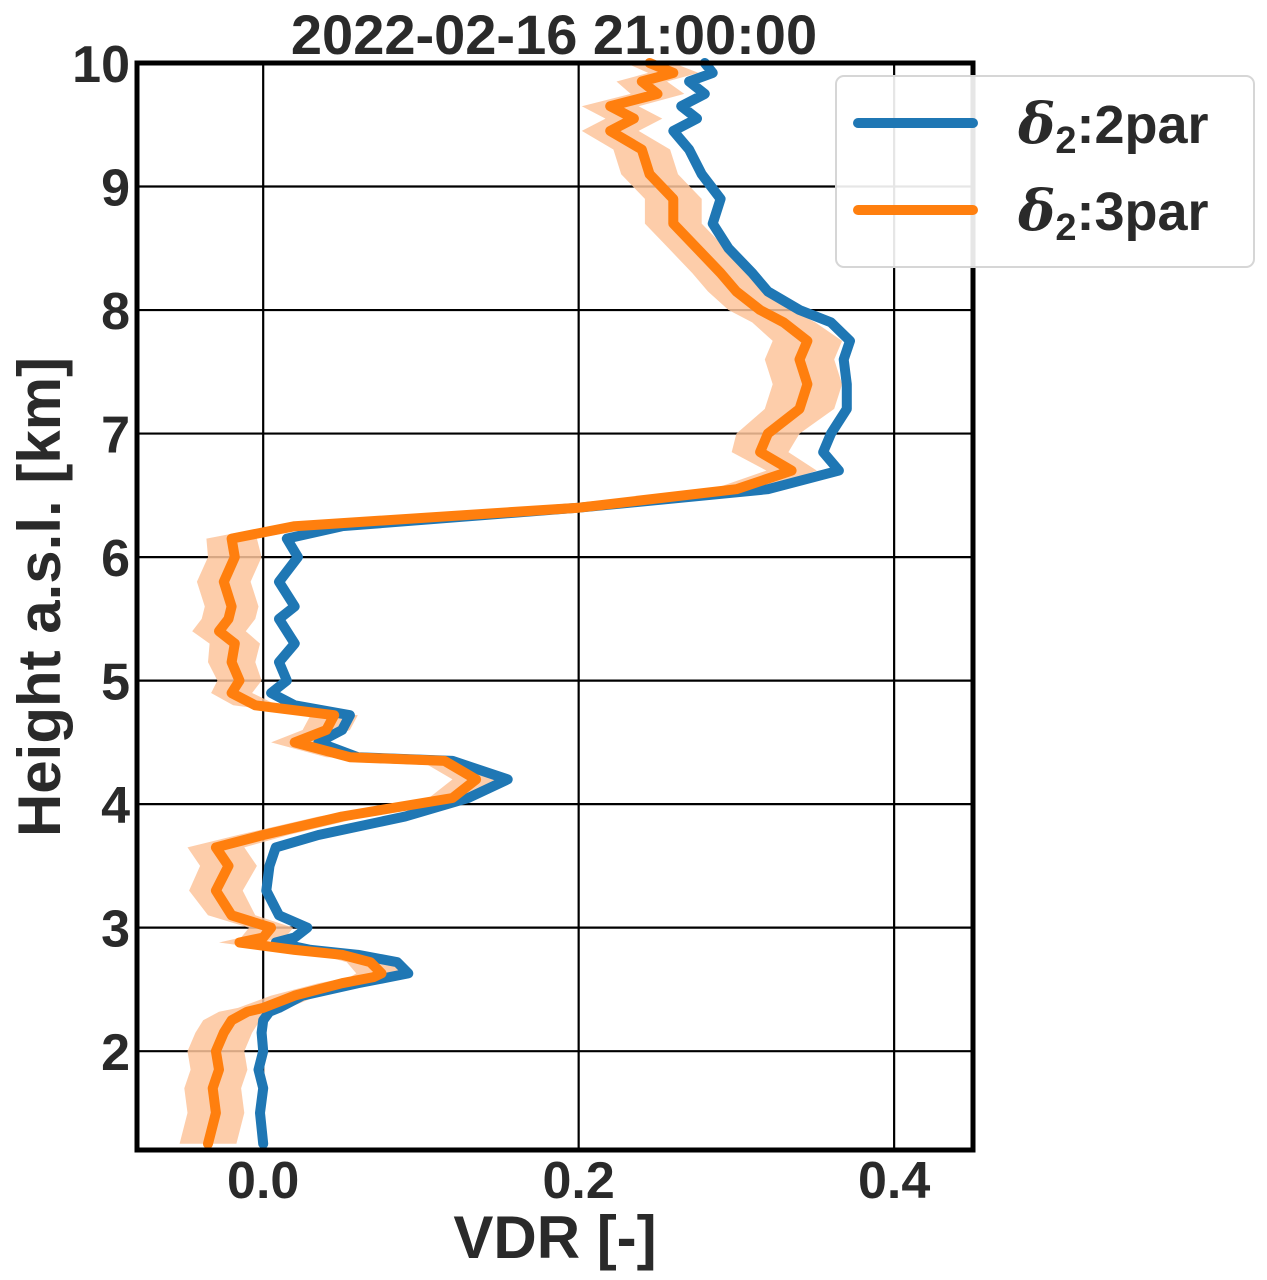 Image resolution: width=1267 pixels, height=1280 pixels. Describe the element at coordinates (115, 312) in the screenshot. I see `y-tick-label: 8` at that location.